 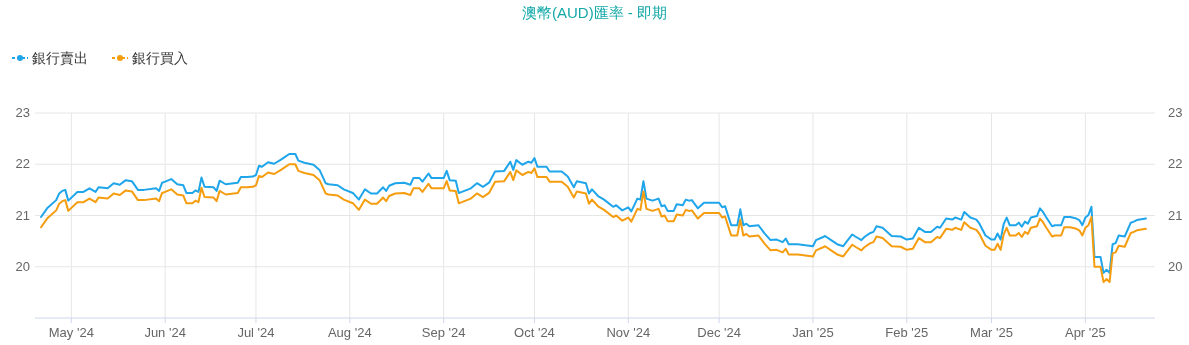 I want to click on chart-title: 澳幣(AUD)匯率 - 即期, so click(x=594, y=12).